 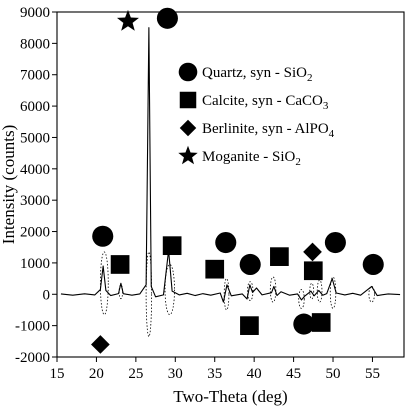 I want to click on y-tick-label: 5000, so click(x=35, y=138).